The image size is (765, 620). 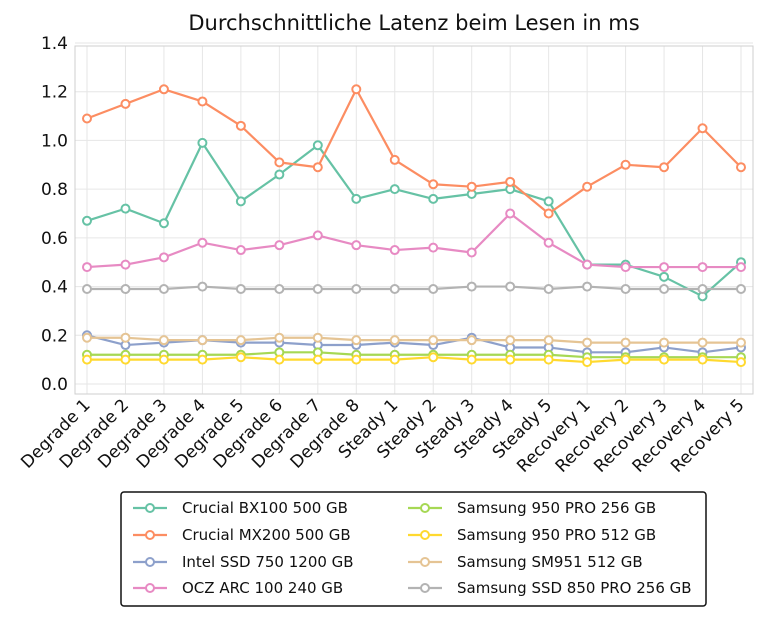 I want to click on y-tick-label: 0.2, so click(x=54, y=336).